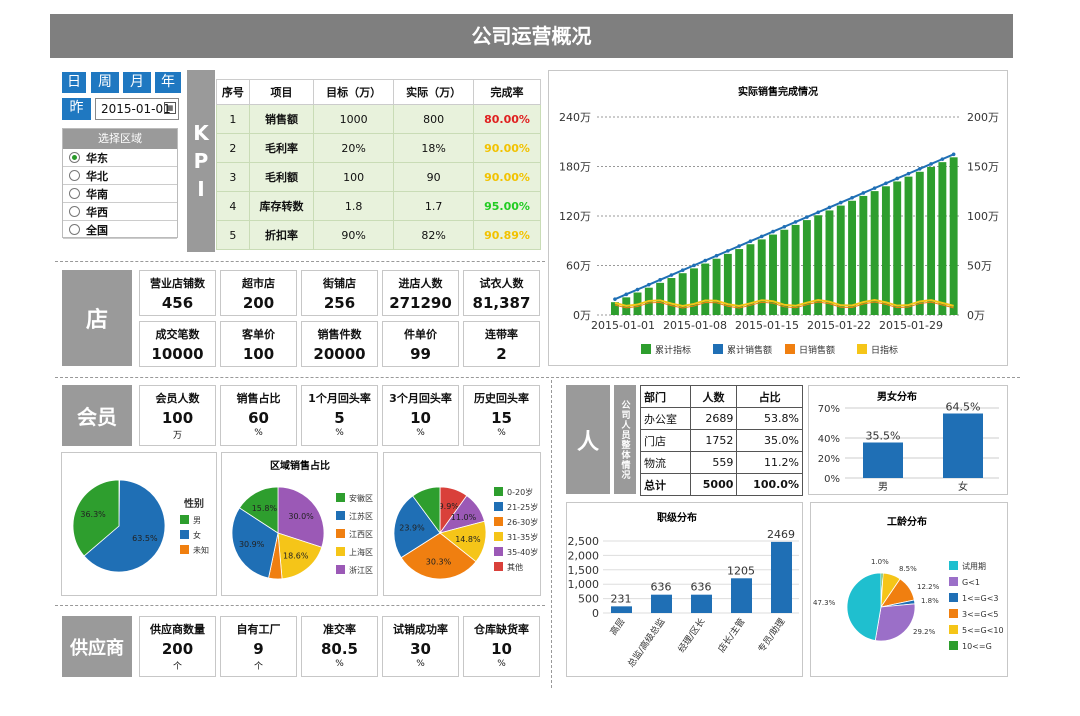 The width and height of the screenshot is (1080, 716). Describe the element at coordinates (339, 293) in the screenshot. I see `metric-card: 街铺店 256` at that location.